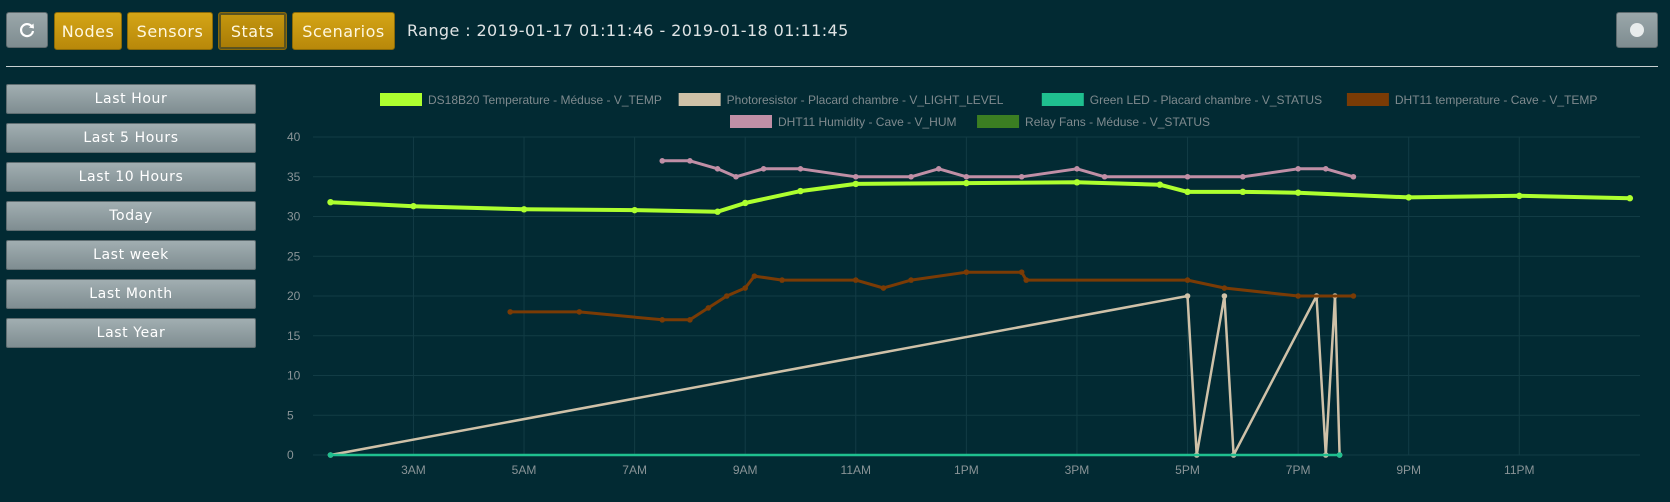  What do you see at coordinates (27, 30) in the screenshot?
I see `refresh-button` at bounding box center [27, 30].